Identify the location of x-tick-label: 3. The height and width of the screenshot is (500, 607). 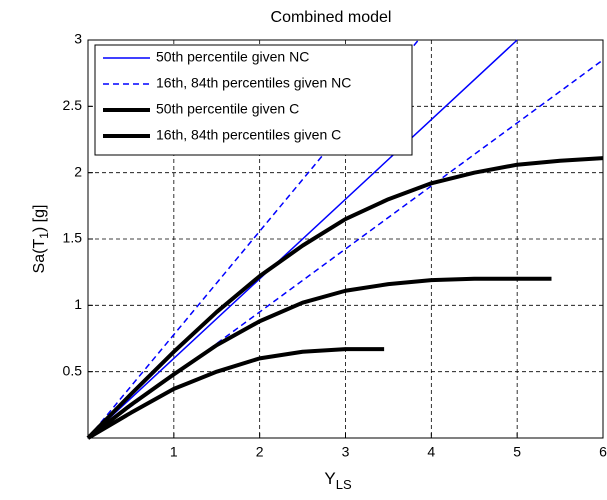
(346, 452).